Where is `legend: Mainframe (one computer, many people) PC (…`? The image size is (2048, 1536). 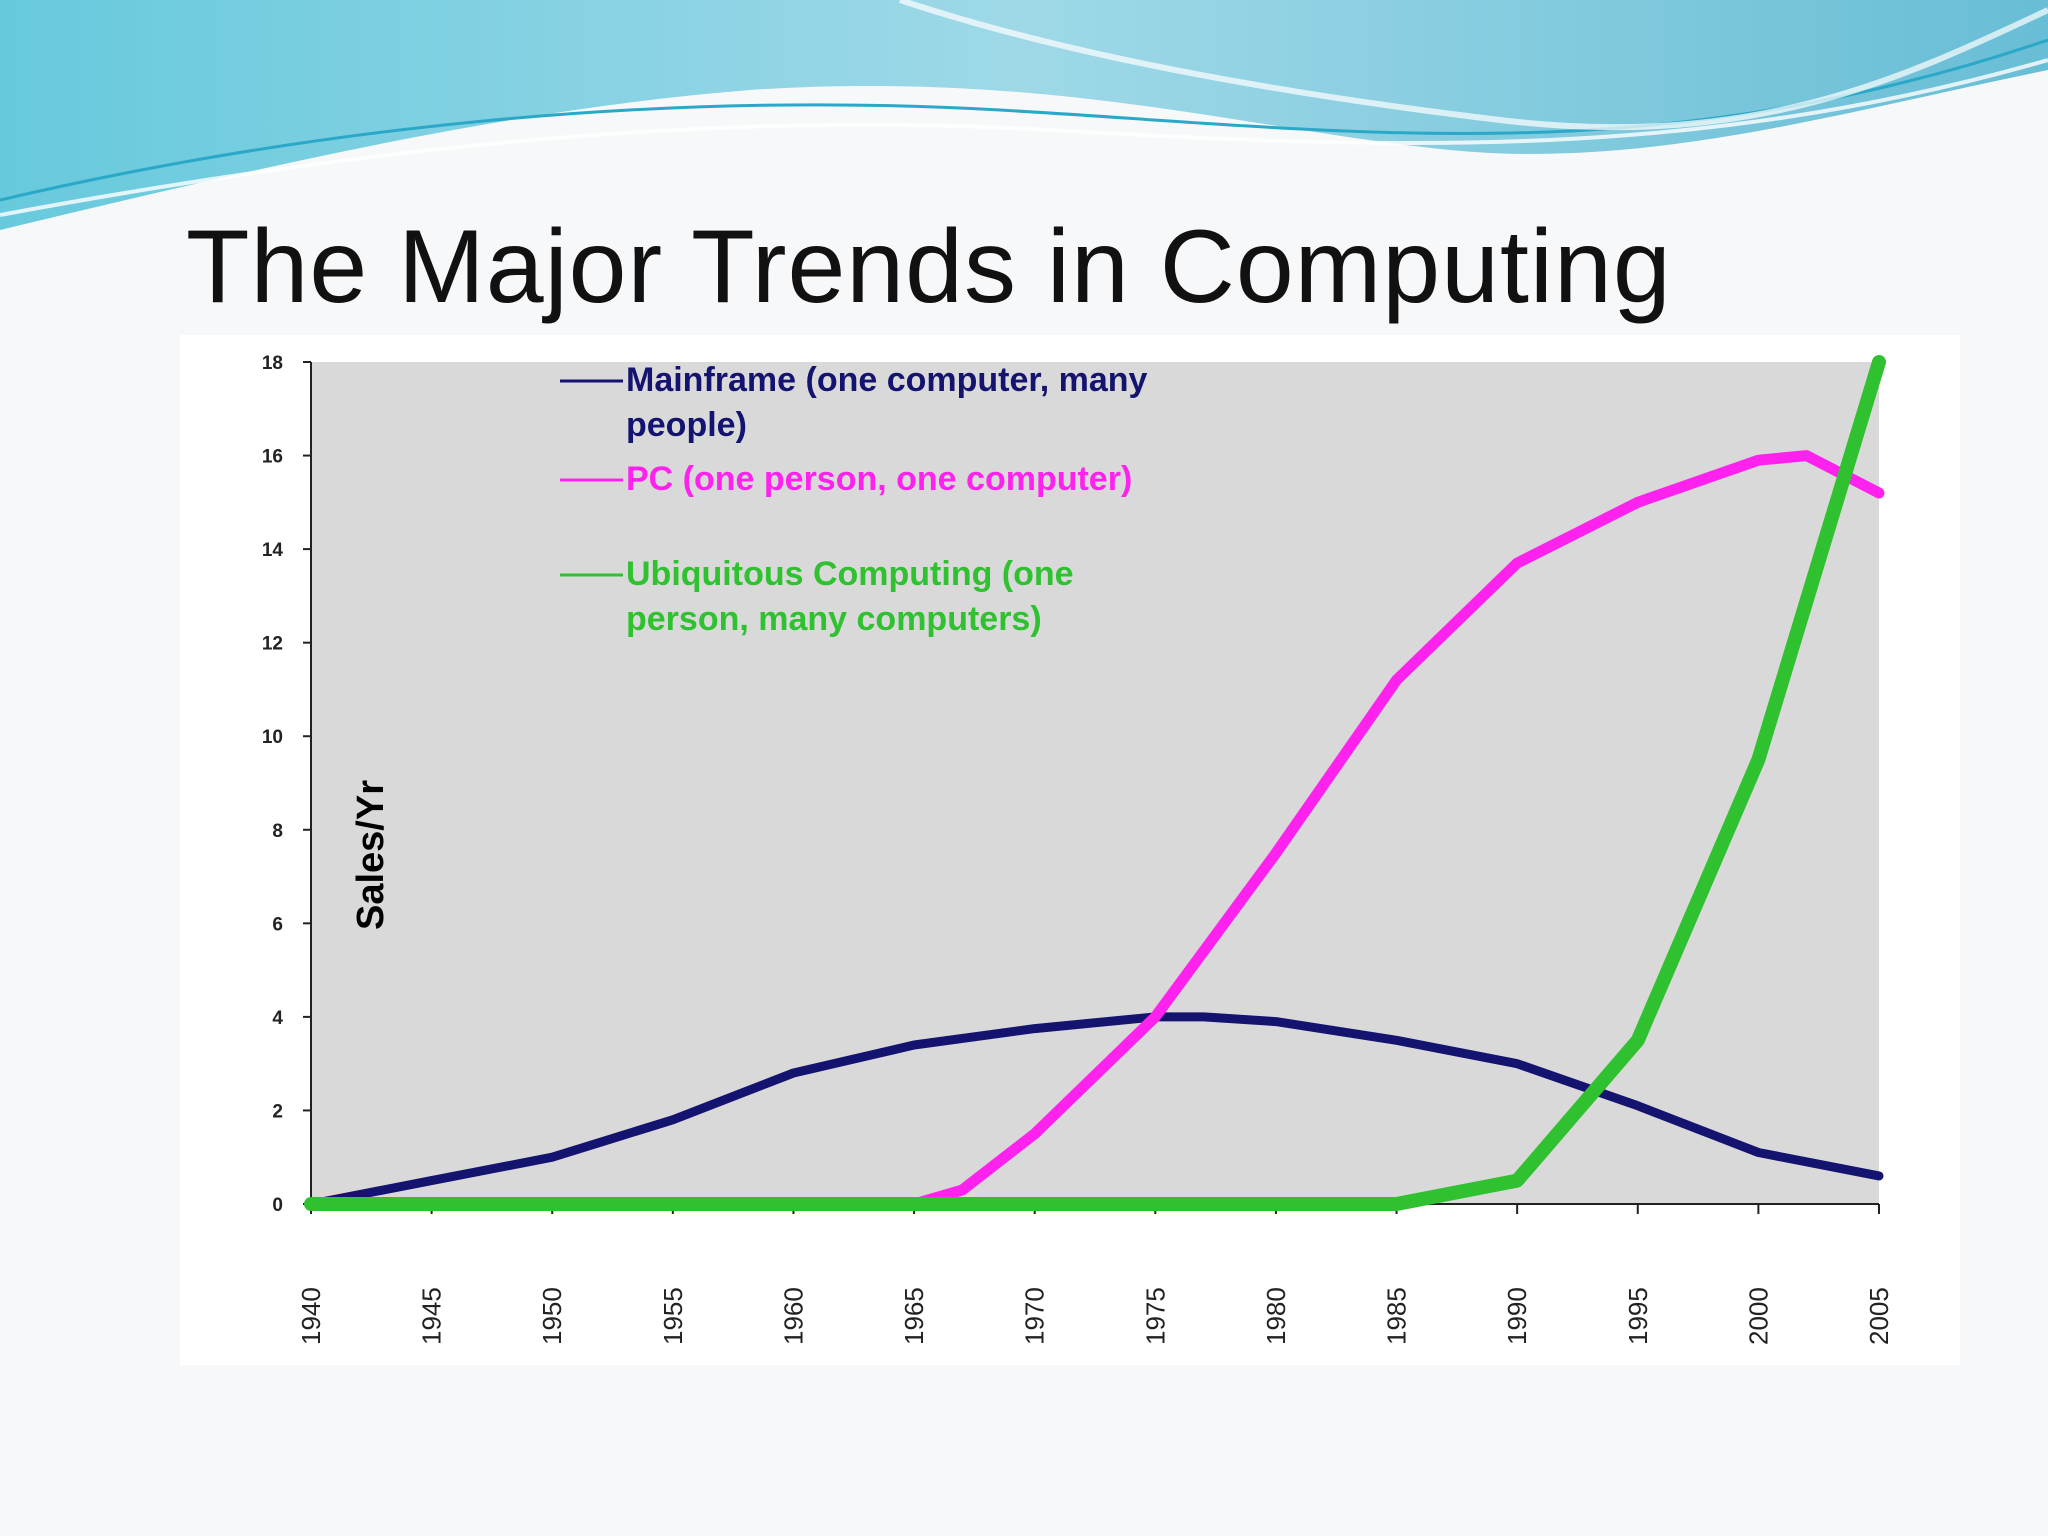 legend: Mainframe (one computer, many people) PC (… is located at coordinates (854, 499).